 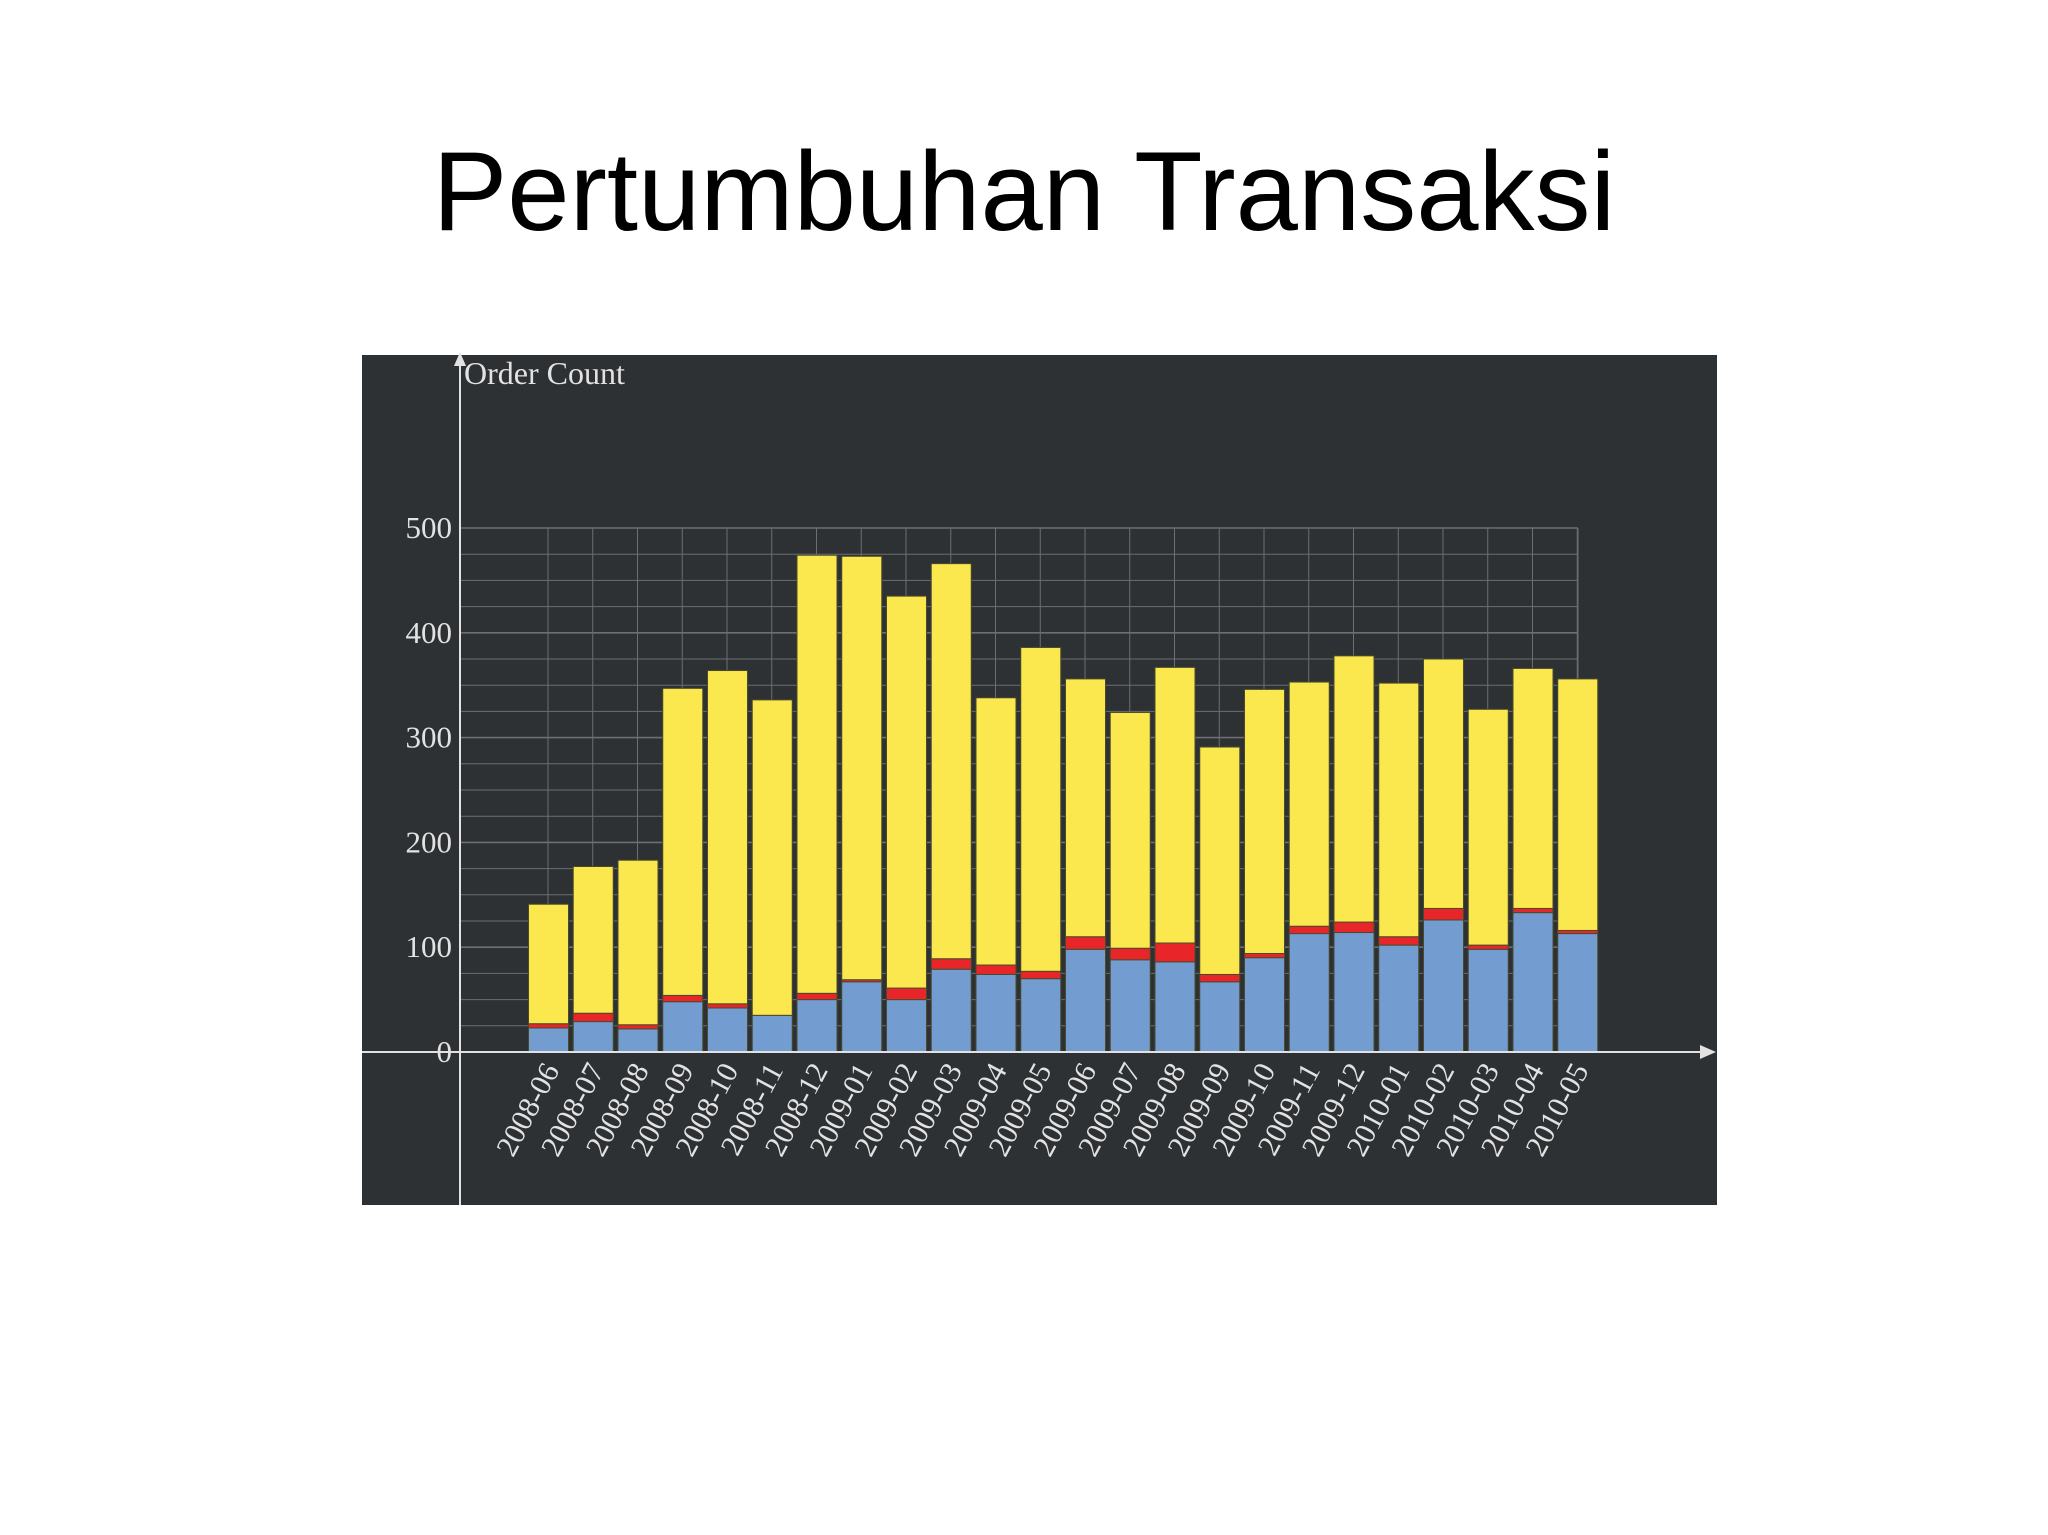 What do you see at coordinates (429, 737) in the screenshot?
I see `y-tick-label: 300` at bounding box center [429, 737].